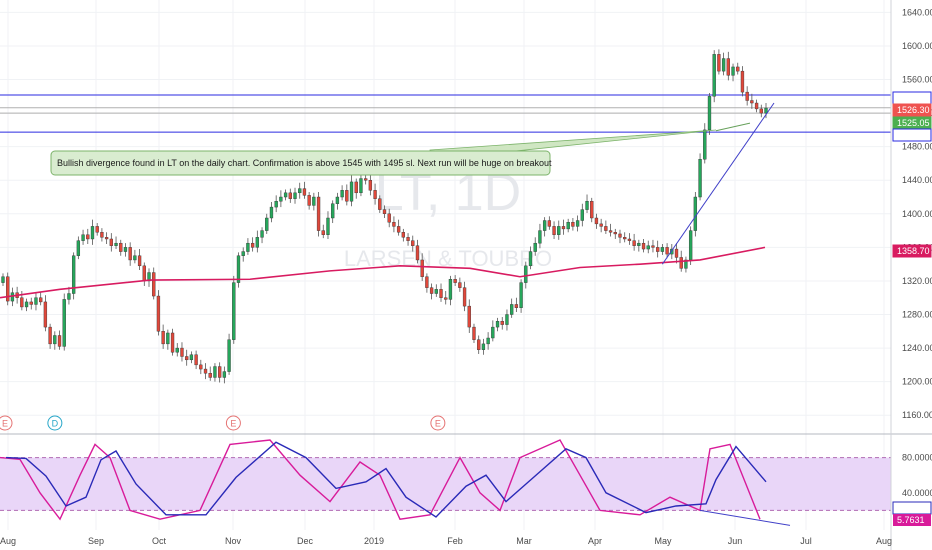  I want to click on price-tick-label: 1240.00, so click(917, 348).